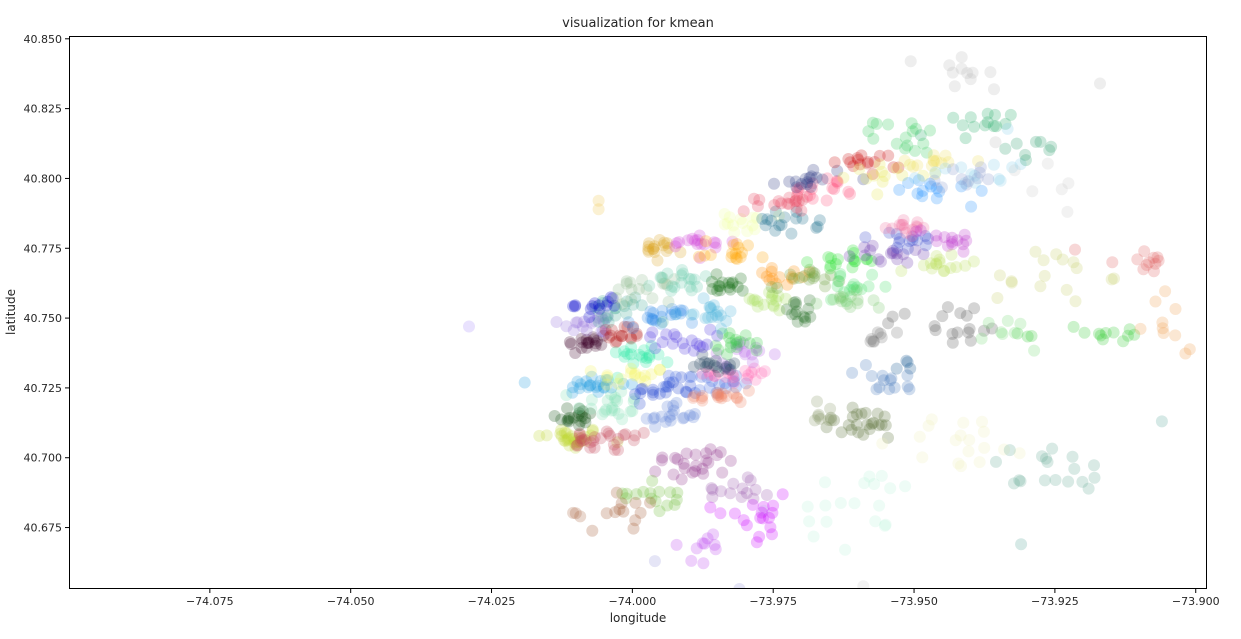 This screenshot has height=639, width=1241. Describe the element at coordinates (1055, 601) in the screenshot. I see `x-tick-label: −73.925` at that location.